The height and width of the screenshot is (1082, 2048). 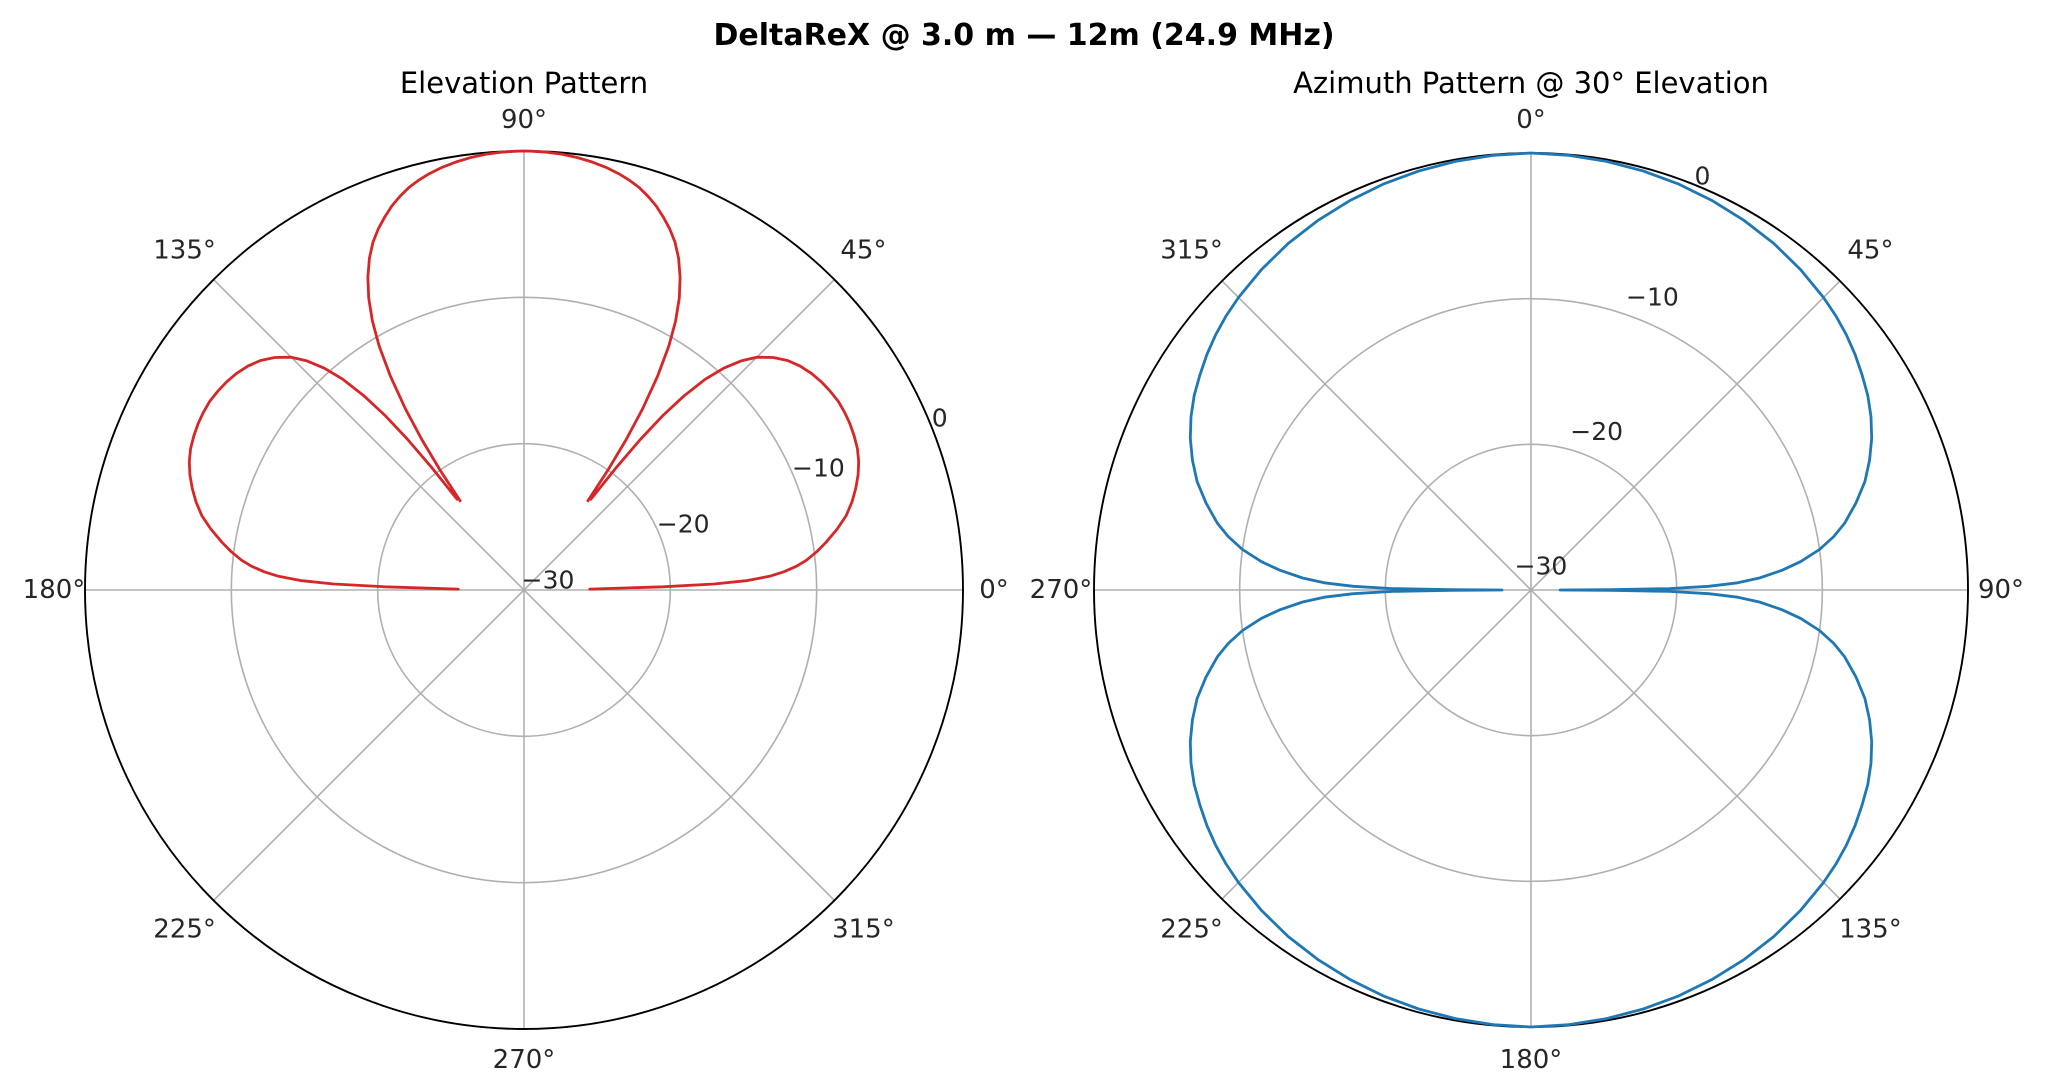 What do you see at coordinates (524, 370) in the screenshot?
I see `elevation-pattern-curve` at bounding box center [524, 370].